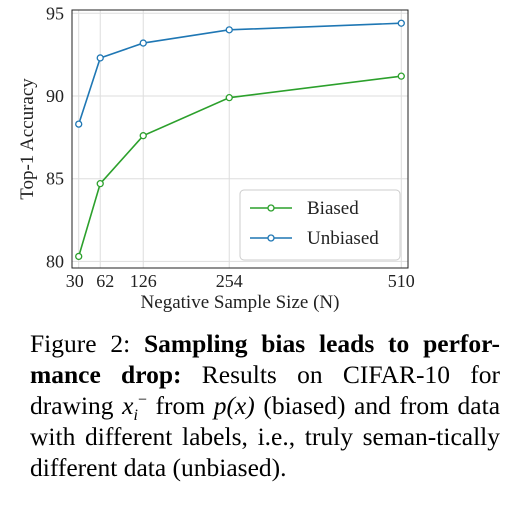 Image resolution: width=530 pixels, height=507 pixels. Describe the element at coordinates (234, 405) in the screenshot. I see `math-px: p(x)` at that location.